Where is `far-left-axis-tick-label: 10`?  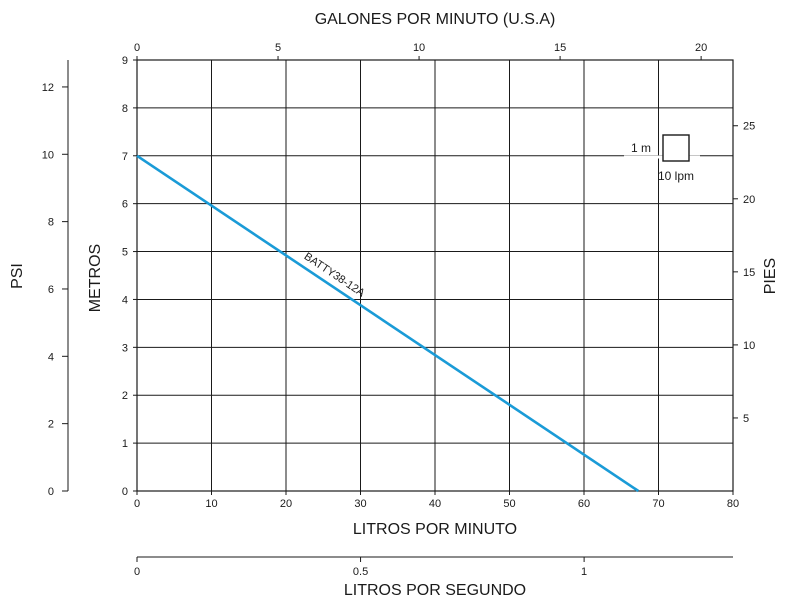
far-left-axis-tick-label: 10 is located at coordinates (48, 155).